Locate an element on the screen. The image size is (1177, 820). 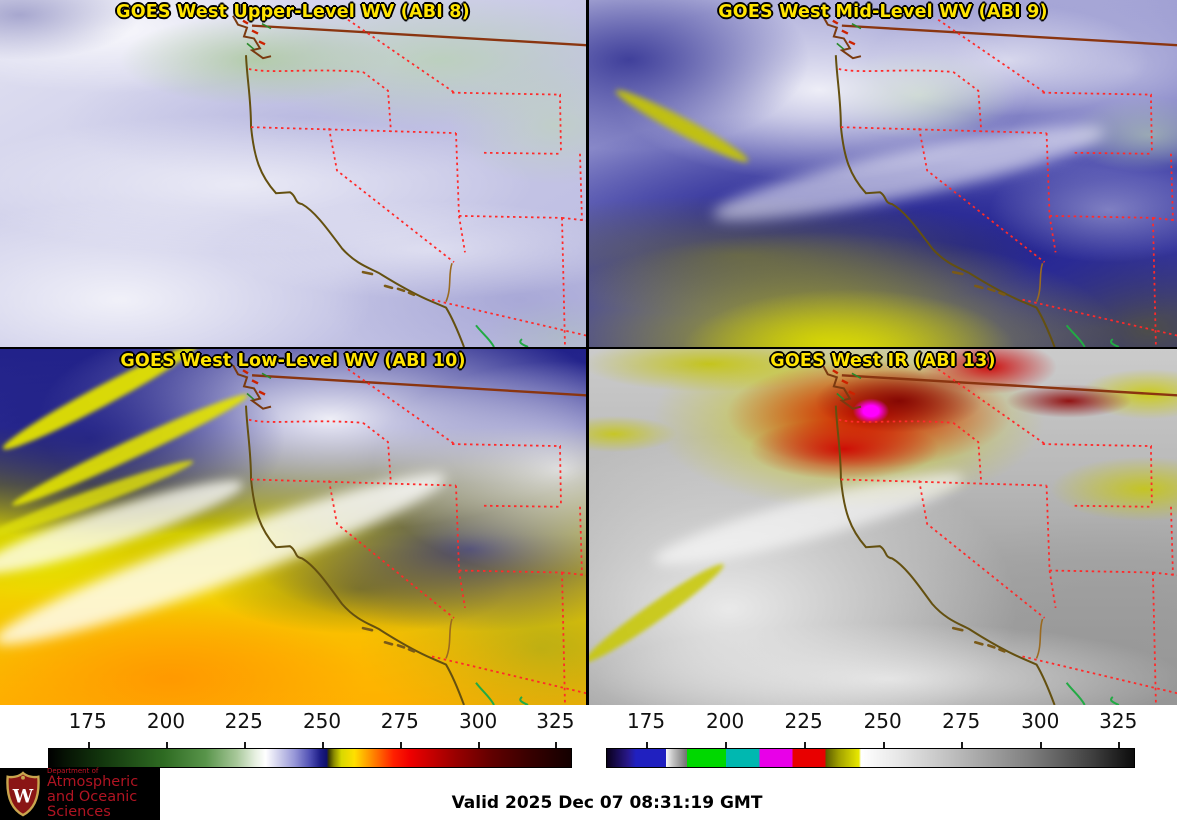
uw-monogram: W is located at coordinates (23, 797).